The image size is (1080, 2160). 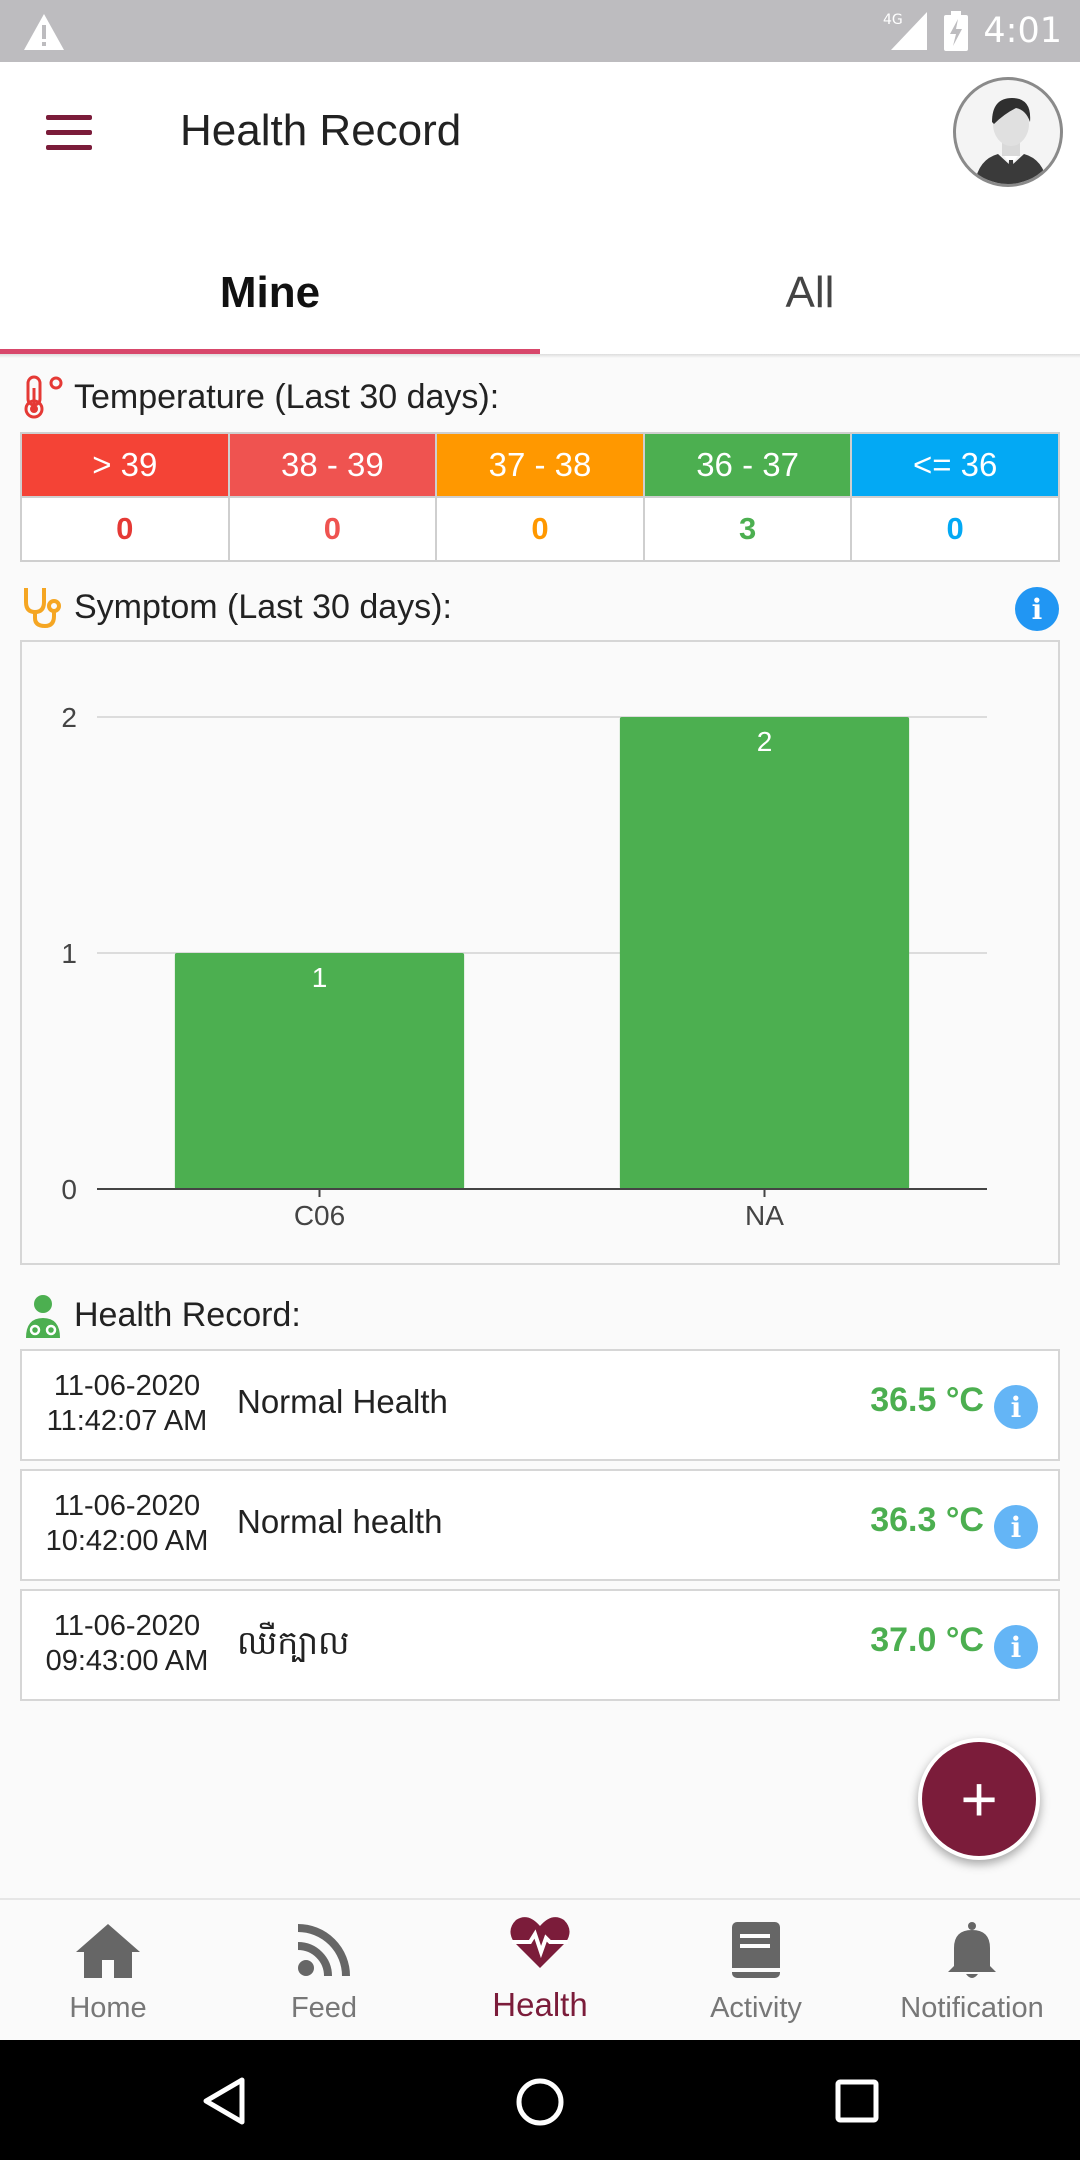 I want to click on recents-icon, so click(x=857, y=2101).